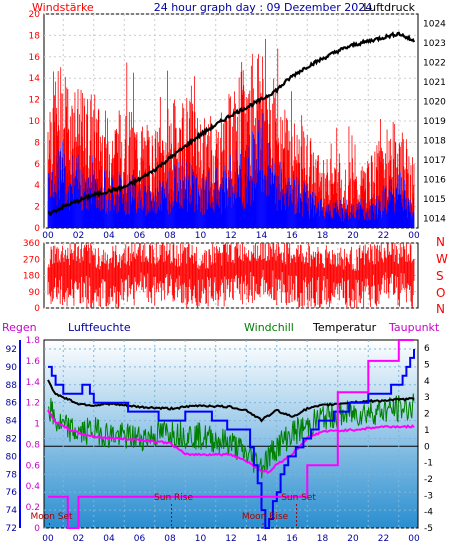 Image resolution: width=462 pixels, height=550 pixels. I want to click on temperature-tick-label: -4, so click(428, 513).